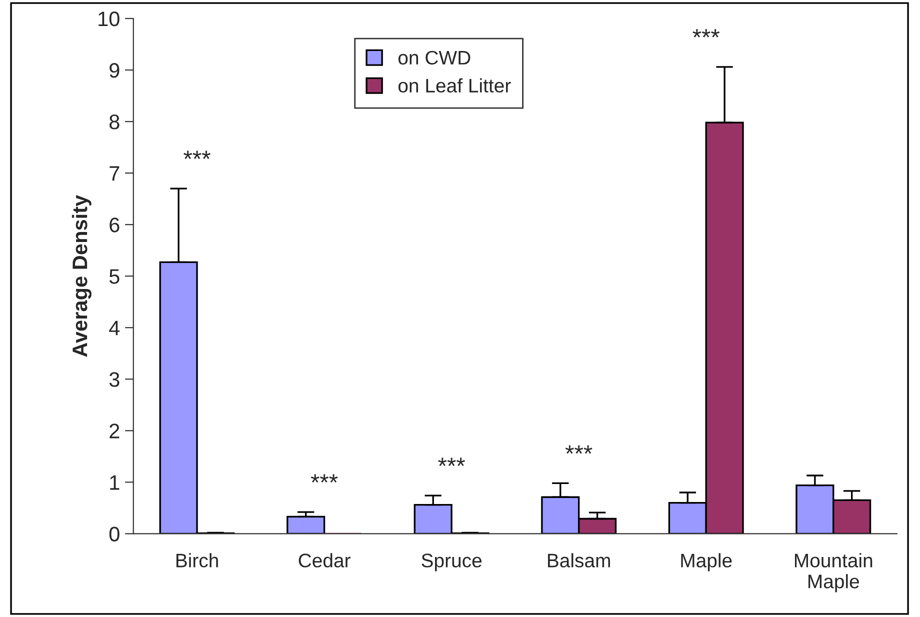 The width and height of the screenshot is (920, 617). What do you see at coordinates (115, 225) in the screenshot?
I see `y-tick-label: 6` at bounding box center [115, 225].